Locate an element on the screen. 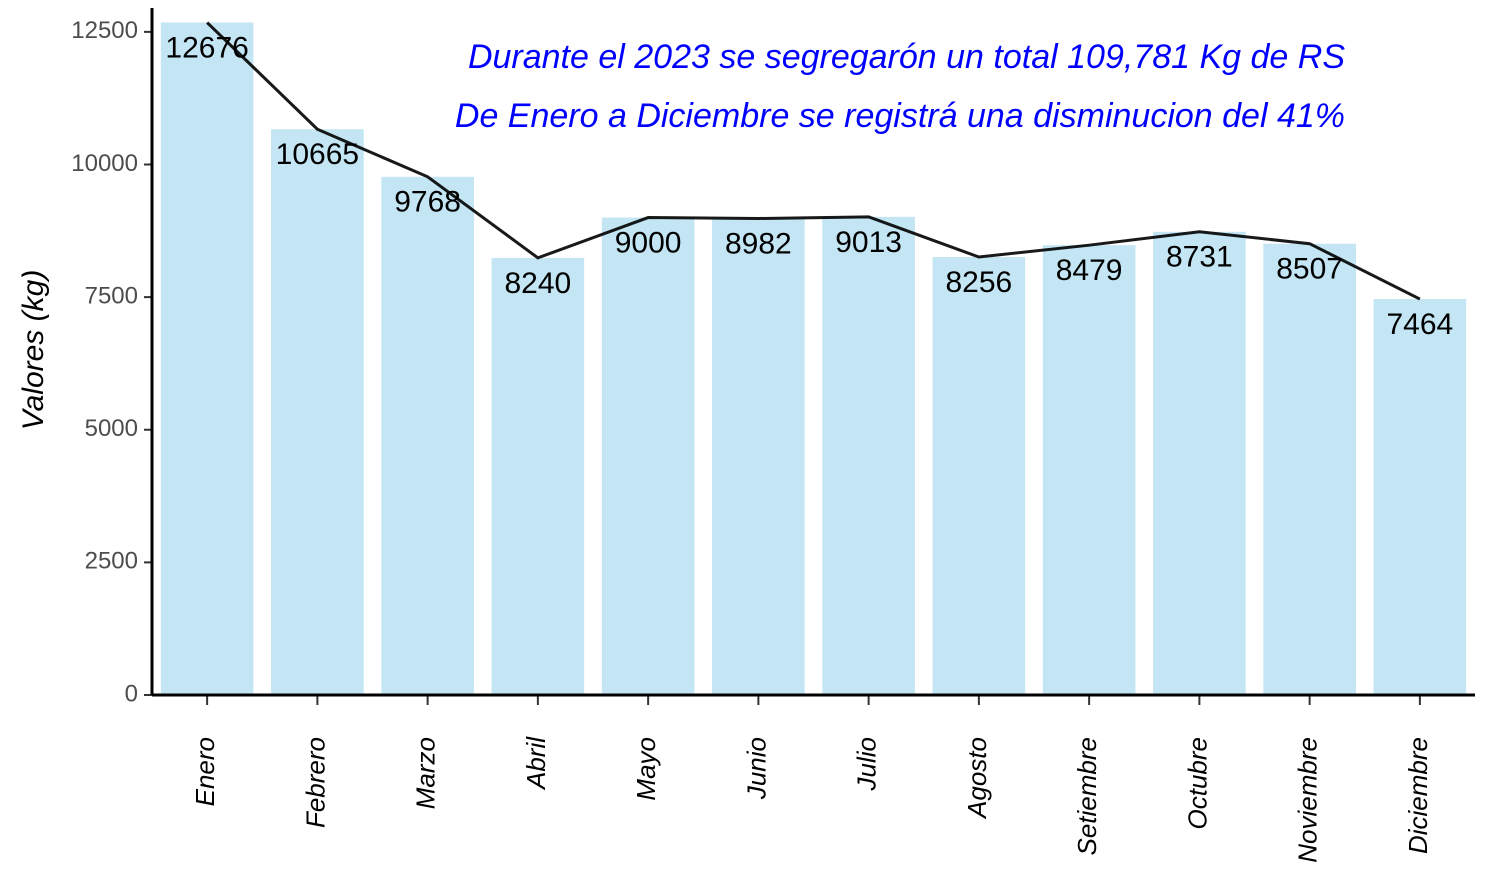 This screenshot has width=1485, height=881. value-label: 10665 is located at coordinates (317, 154).